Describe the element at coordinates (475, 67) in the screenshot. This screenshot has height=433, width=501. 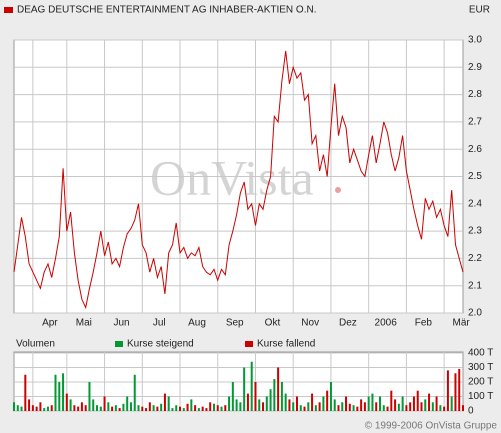
I see `y-tick-label: 2.9` at that location.